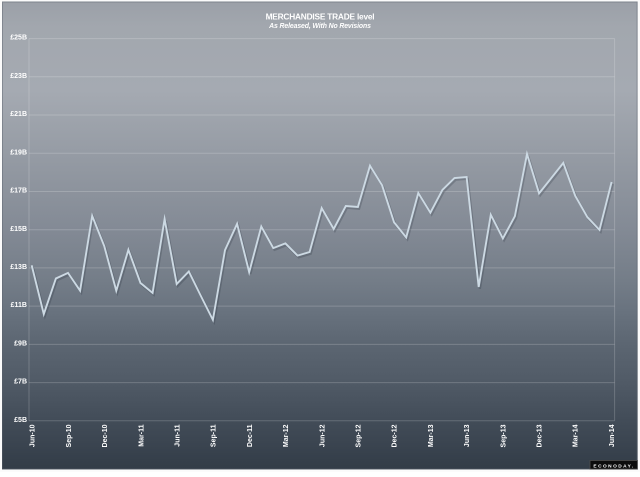  What do you see at coordinates (319, 26) in the screenshot?
I see `svg-text: As Released, With No Revisions` at bounding box center [319, 26].